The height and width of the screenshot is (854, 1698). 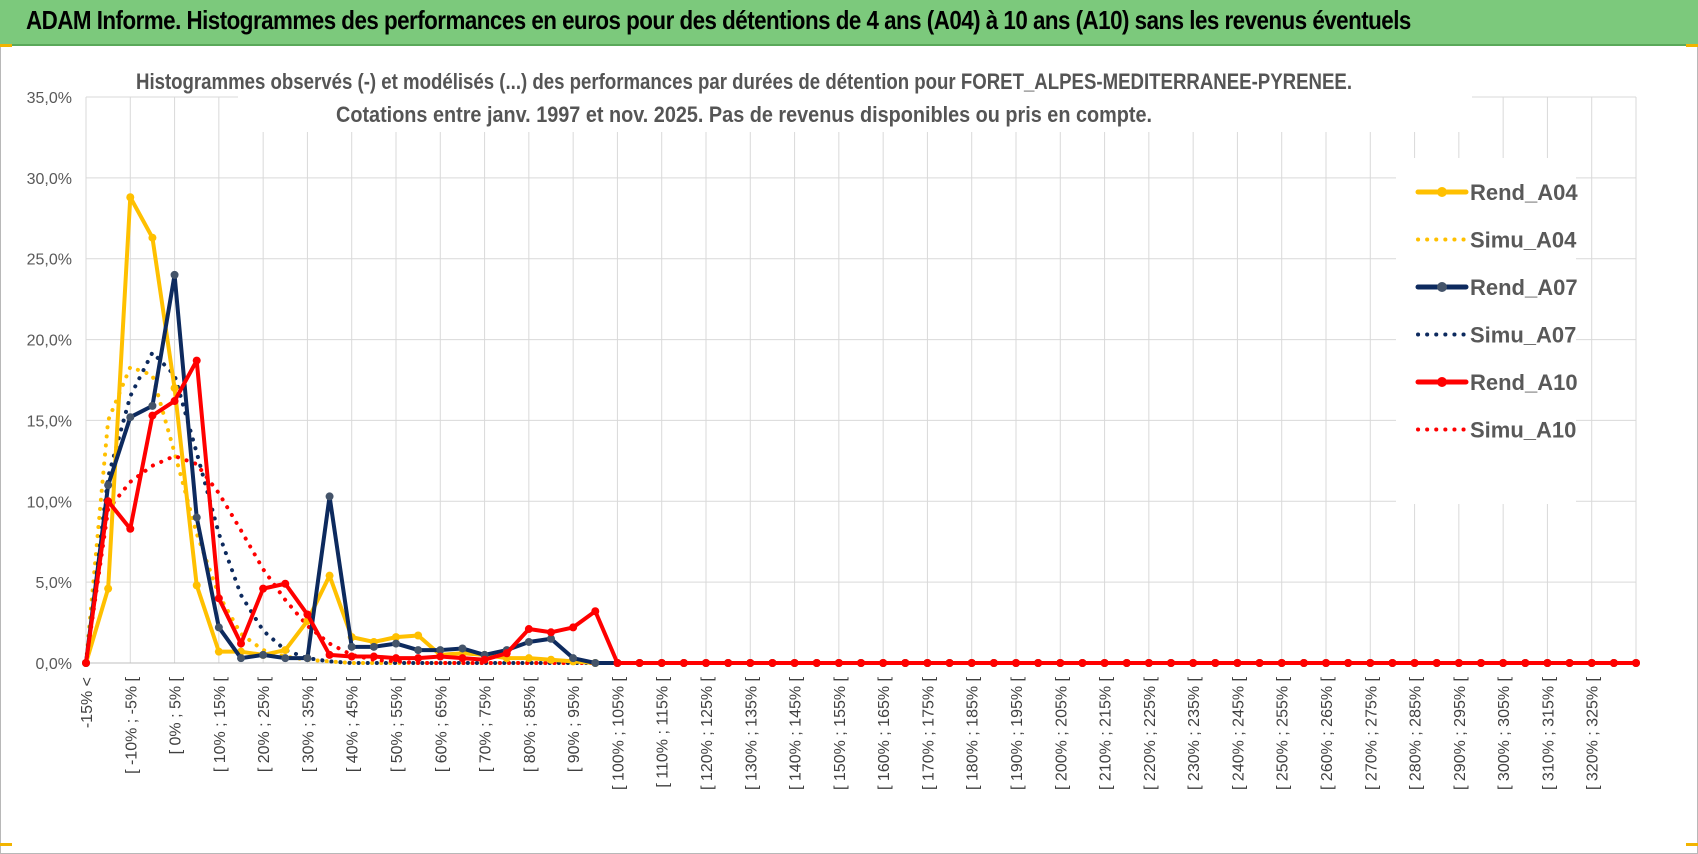 I want to click on corner-mark-bottom-right, so click(x=1692, y=844).